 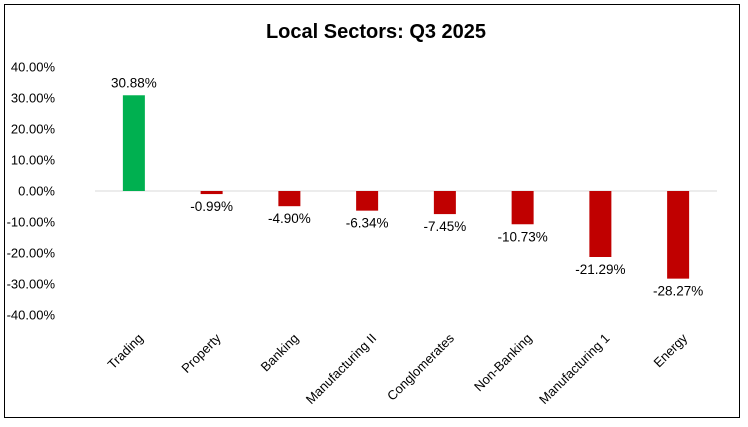 I want to click on data-label: -0.99%, so click(x=211, y=206).